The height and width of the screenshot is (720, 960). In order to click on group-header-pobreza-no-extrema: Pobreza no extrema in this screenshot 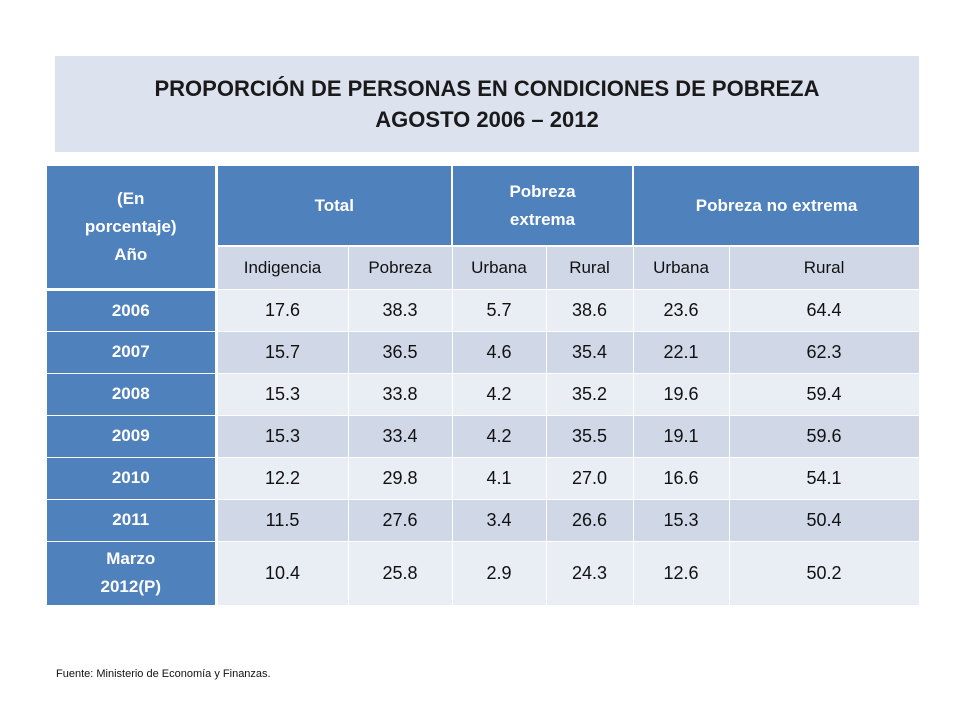, I will do `click(776, 206)`.